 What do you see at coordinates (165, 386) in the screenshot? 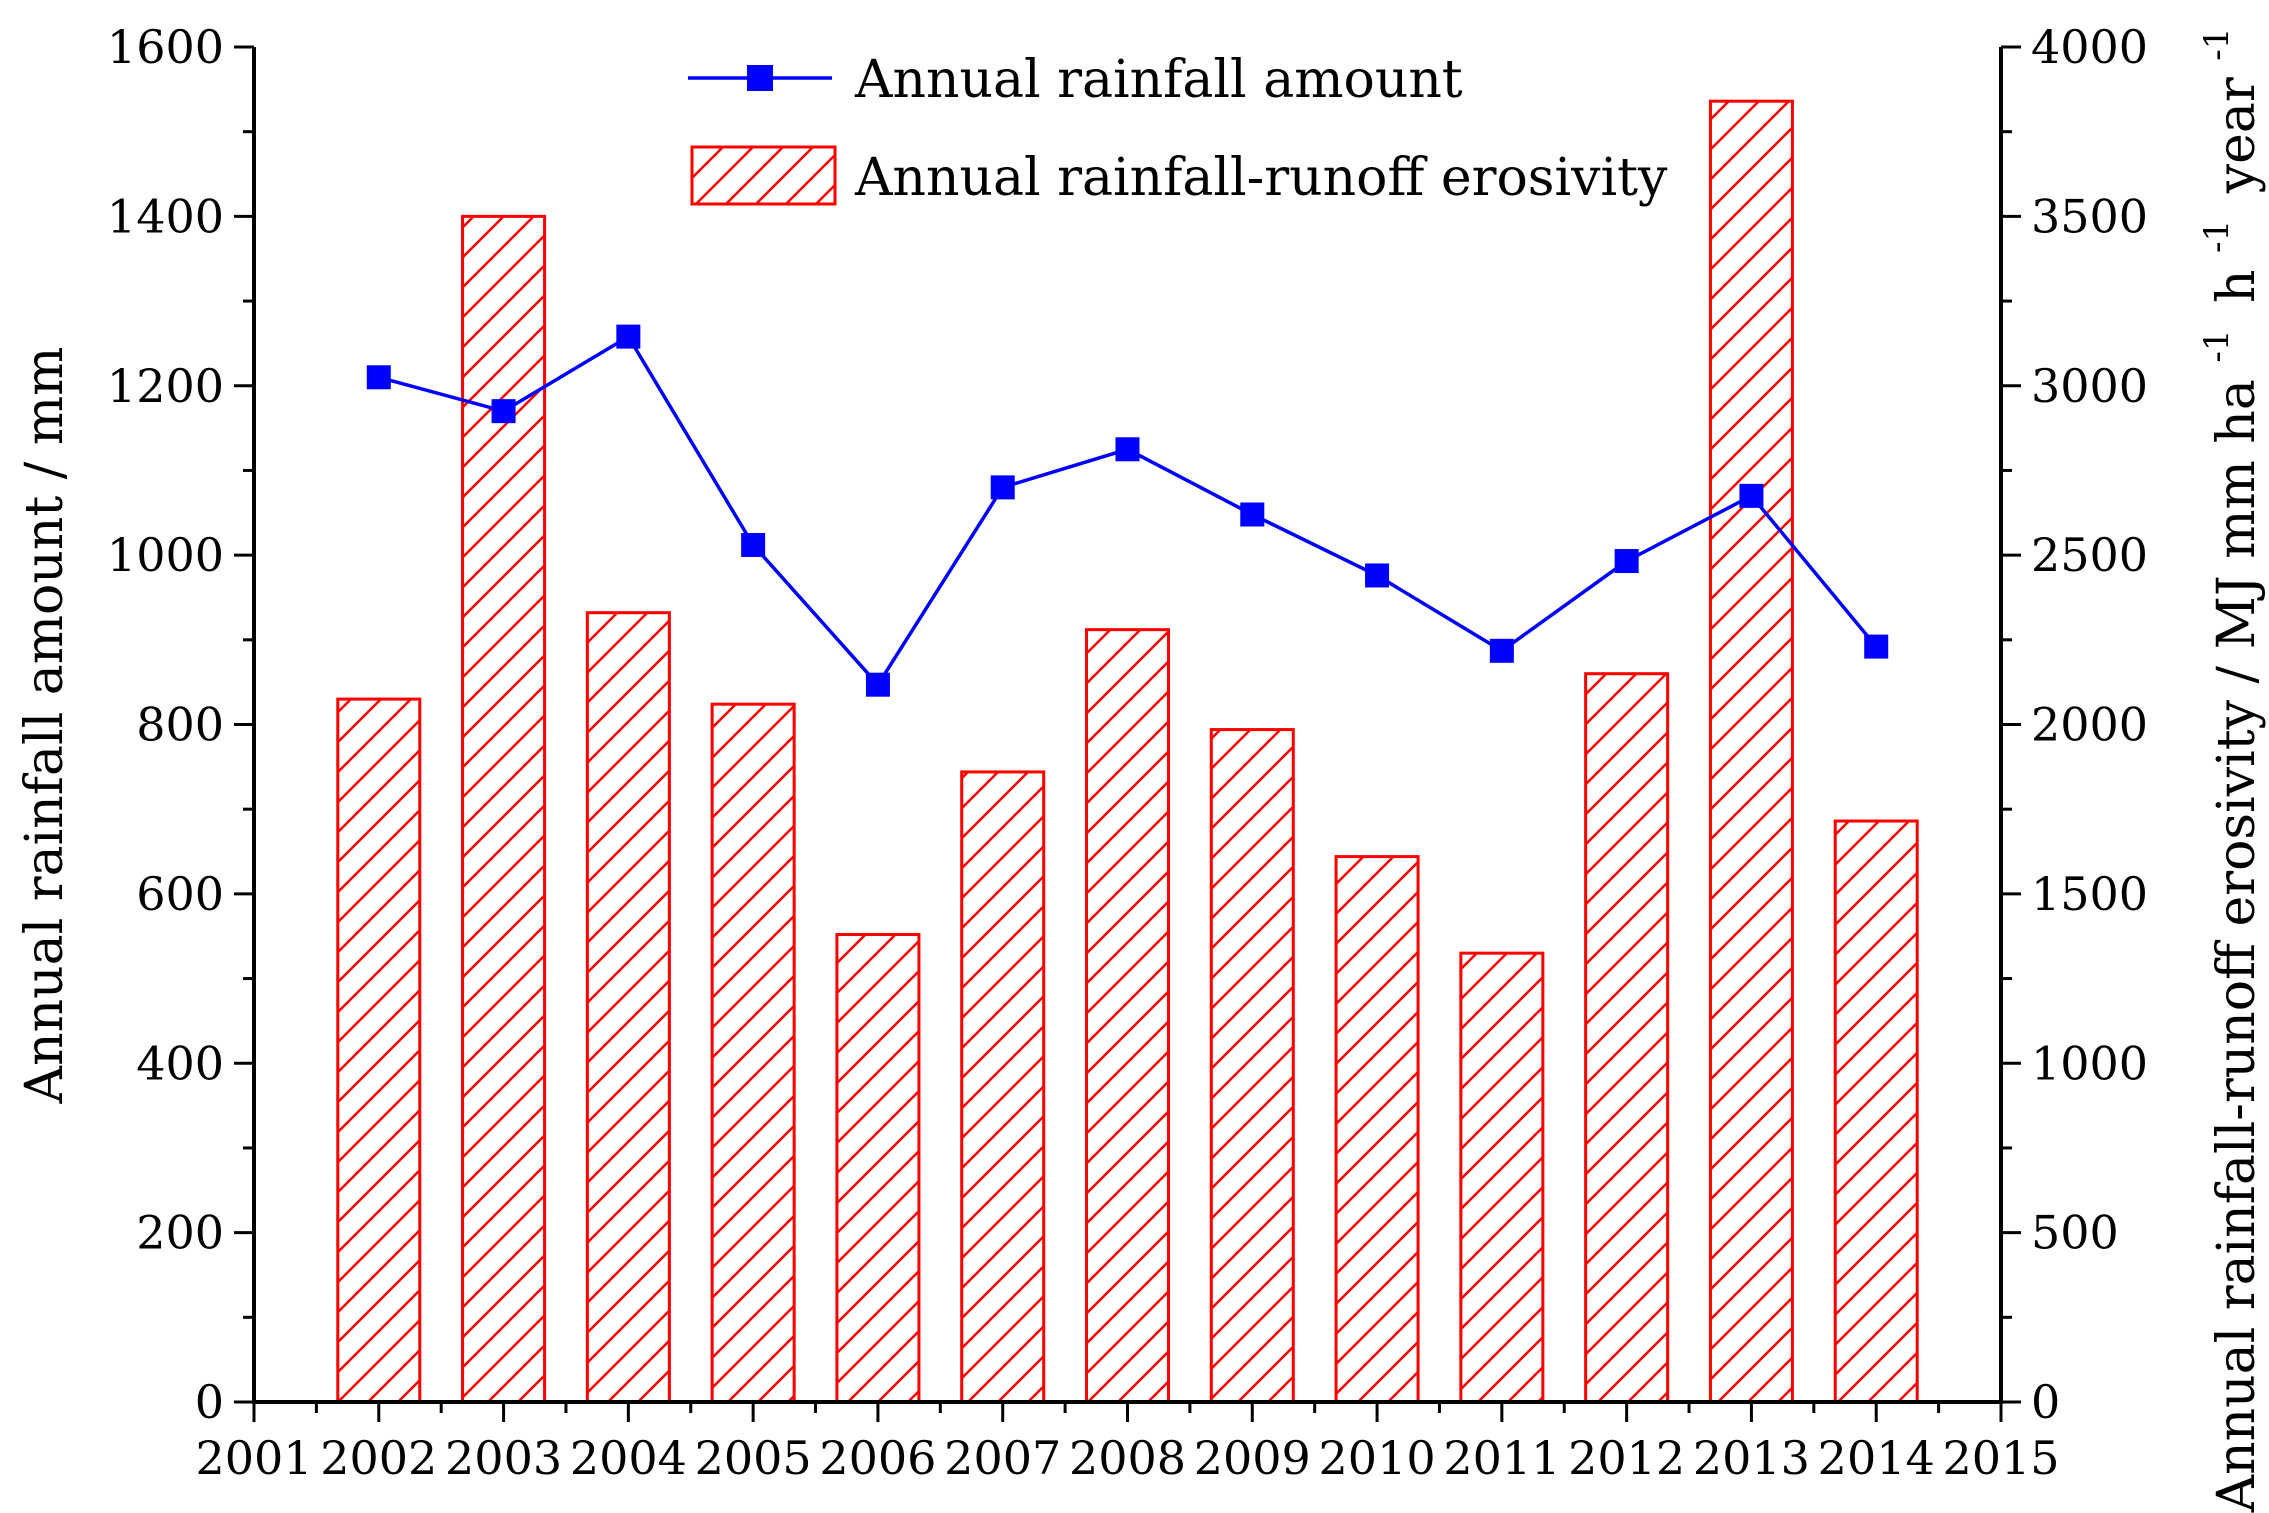
I see `left-tick-label: 1200` at bounding box center [165, 386].